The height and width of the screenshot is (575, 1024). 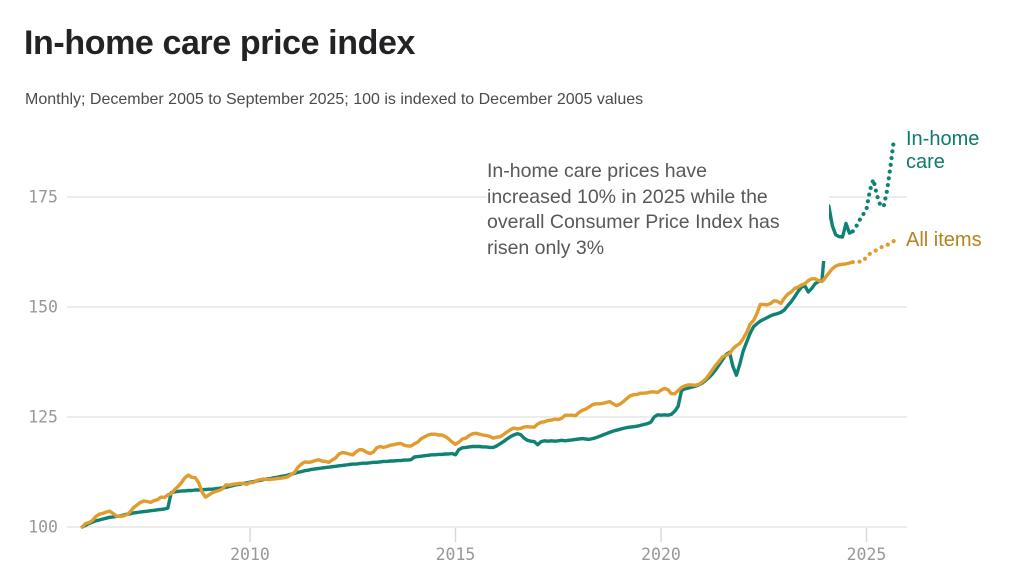 What do you see at coordinates (627, 196) in the screenshot?
I see `annotation-line: increased 10% in 2025 while the` at bounding box center [627, 196].